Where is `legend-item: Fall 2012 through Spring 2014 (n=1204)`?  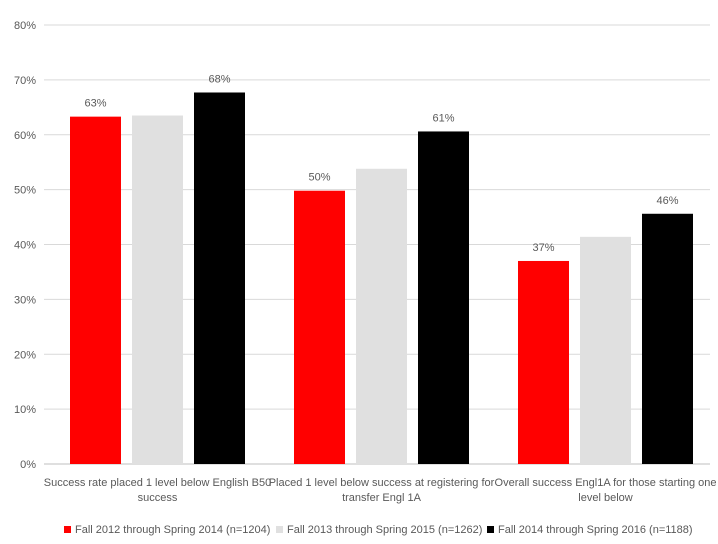
legend-item: Fall 2012 through Spring 2014 (n=1204) is located at coordinates (167, 530).